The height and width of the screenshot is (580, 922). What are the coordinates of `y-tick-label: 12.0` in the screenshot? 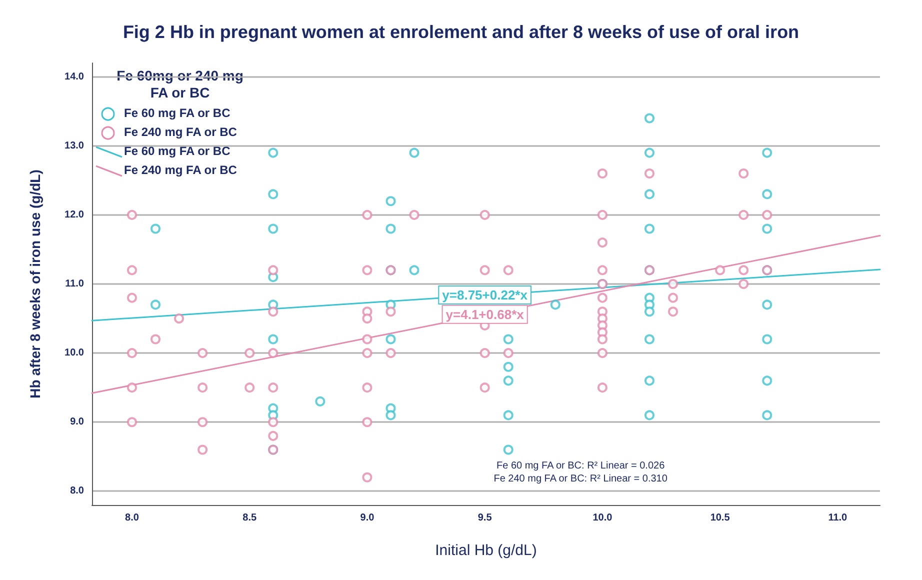 It's located at (74, 214).